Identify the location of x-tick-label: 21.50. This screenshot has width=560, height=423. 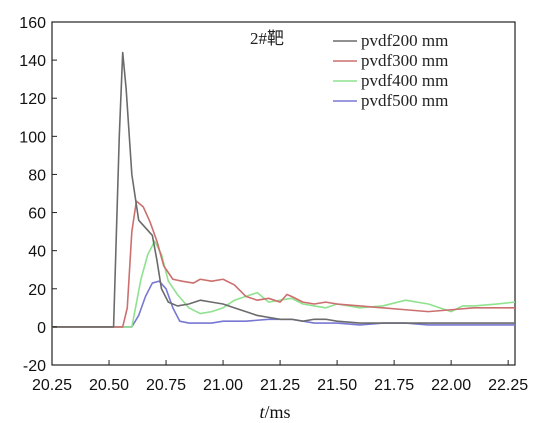
(337, 385).